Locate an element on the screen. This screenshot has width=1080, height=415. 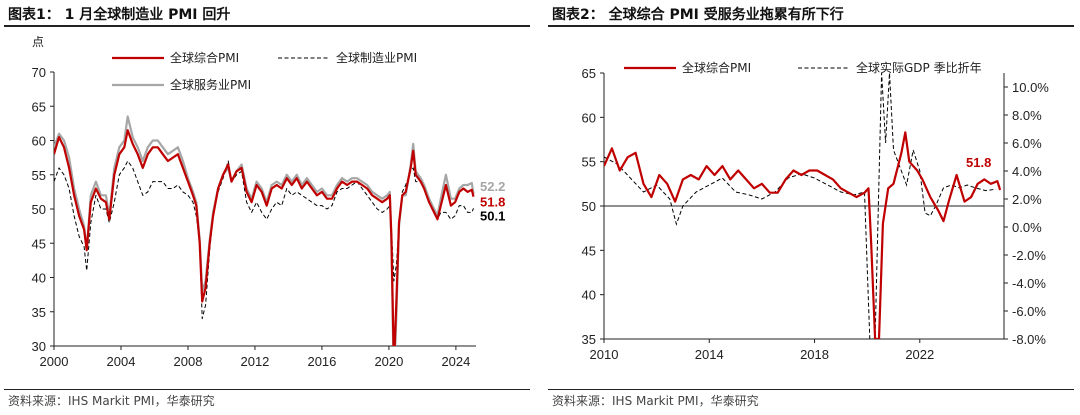
y-tick-label: 70 is located at coordinates (39, 72).